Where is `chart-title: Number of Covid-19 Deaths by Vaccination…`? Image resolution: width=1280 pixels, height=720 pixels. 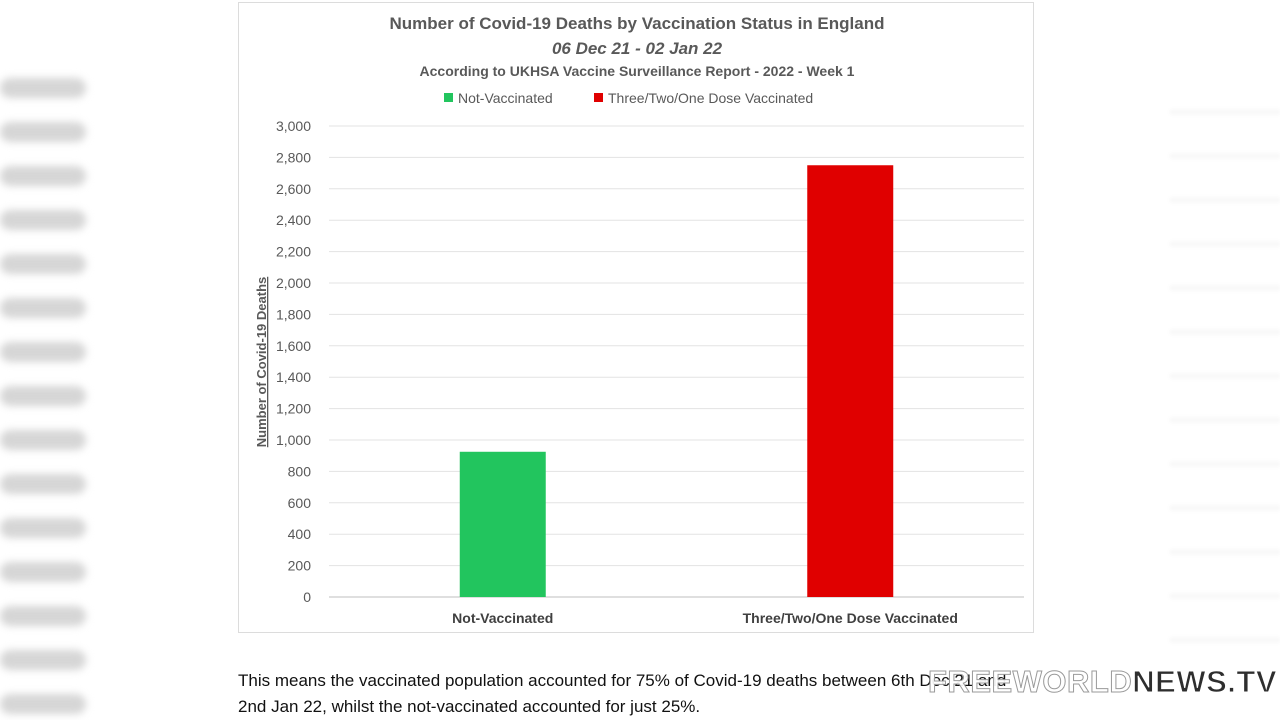
chart-title: Number of Covid-19 Deaths by Vaccination… is located at coordinates (637, 23).